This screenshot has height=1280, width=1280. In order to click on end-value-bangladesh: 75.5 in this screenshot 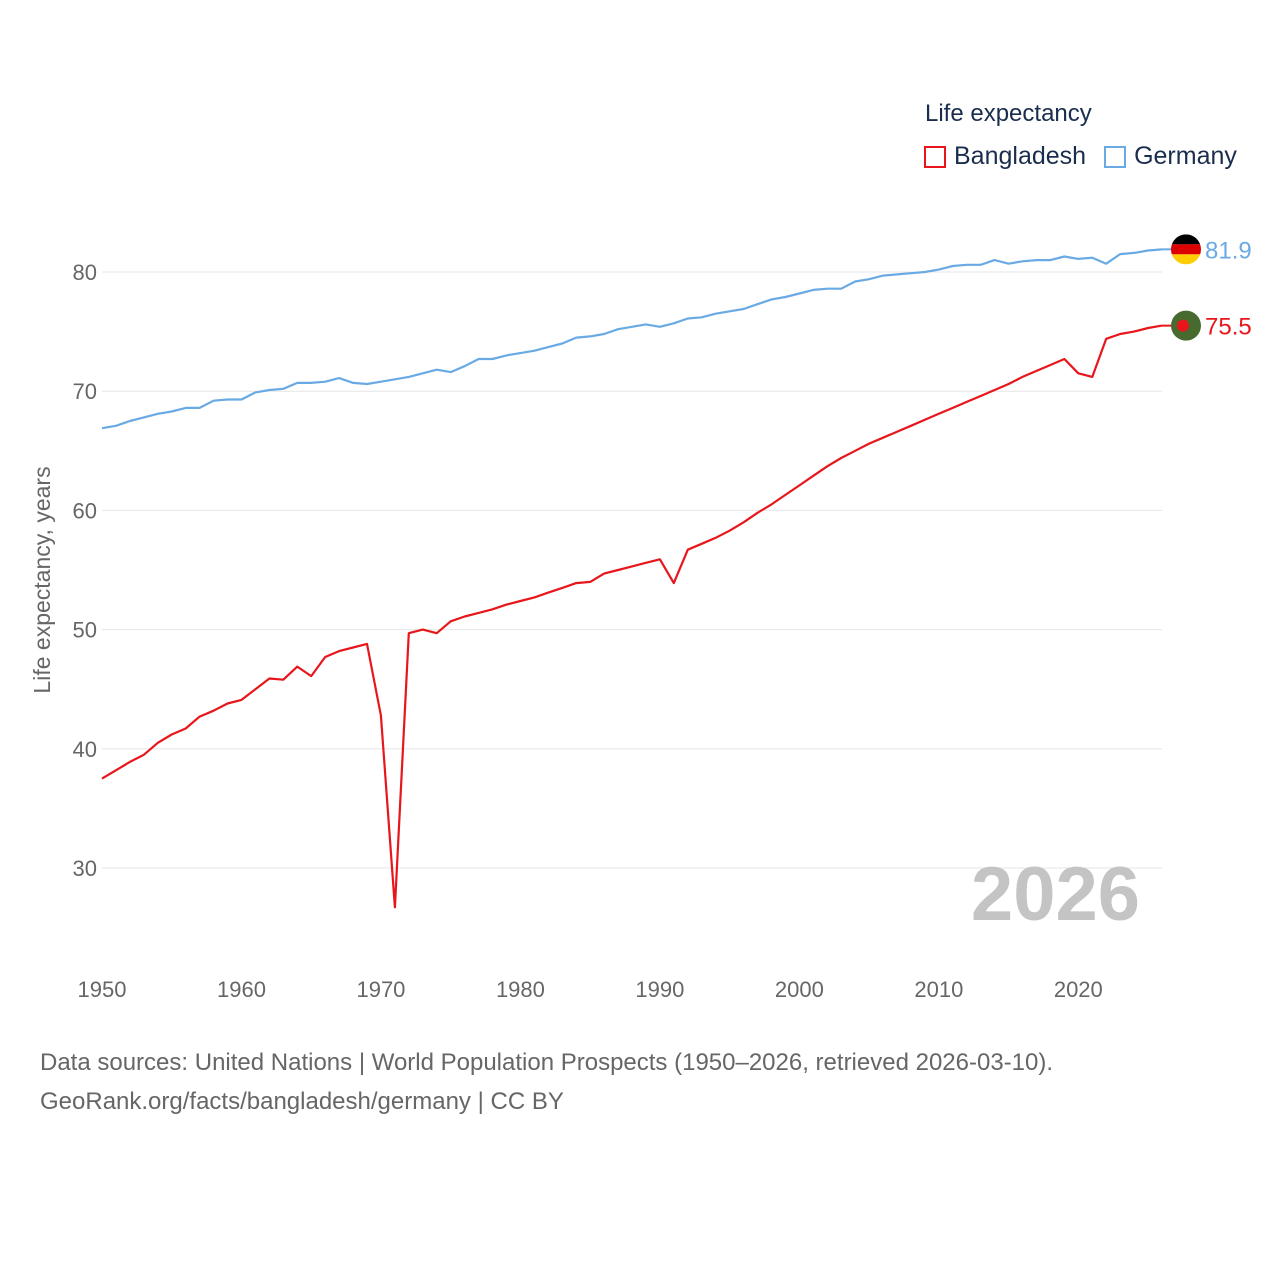, I will do `click(1228, 327)`.